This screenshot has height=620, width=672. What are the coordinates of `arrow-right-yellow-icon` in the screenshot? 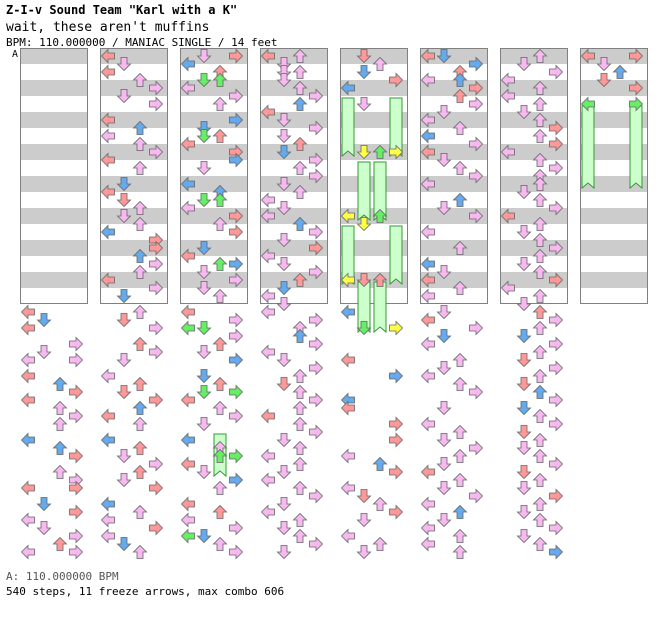 It's located at (396, 328).